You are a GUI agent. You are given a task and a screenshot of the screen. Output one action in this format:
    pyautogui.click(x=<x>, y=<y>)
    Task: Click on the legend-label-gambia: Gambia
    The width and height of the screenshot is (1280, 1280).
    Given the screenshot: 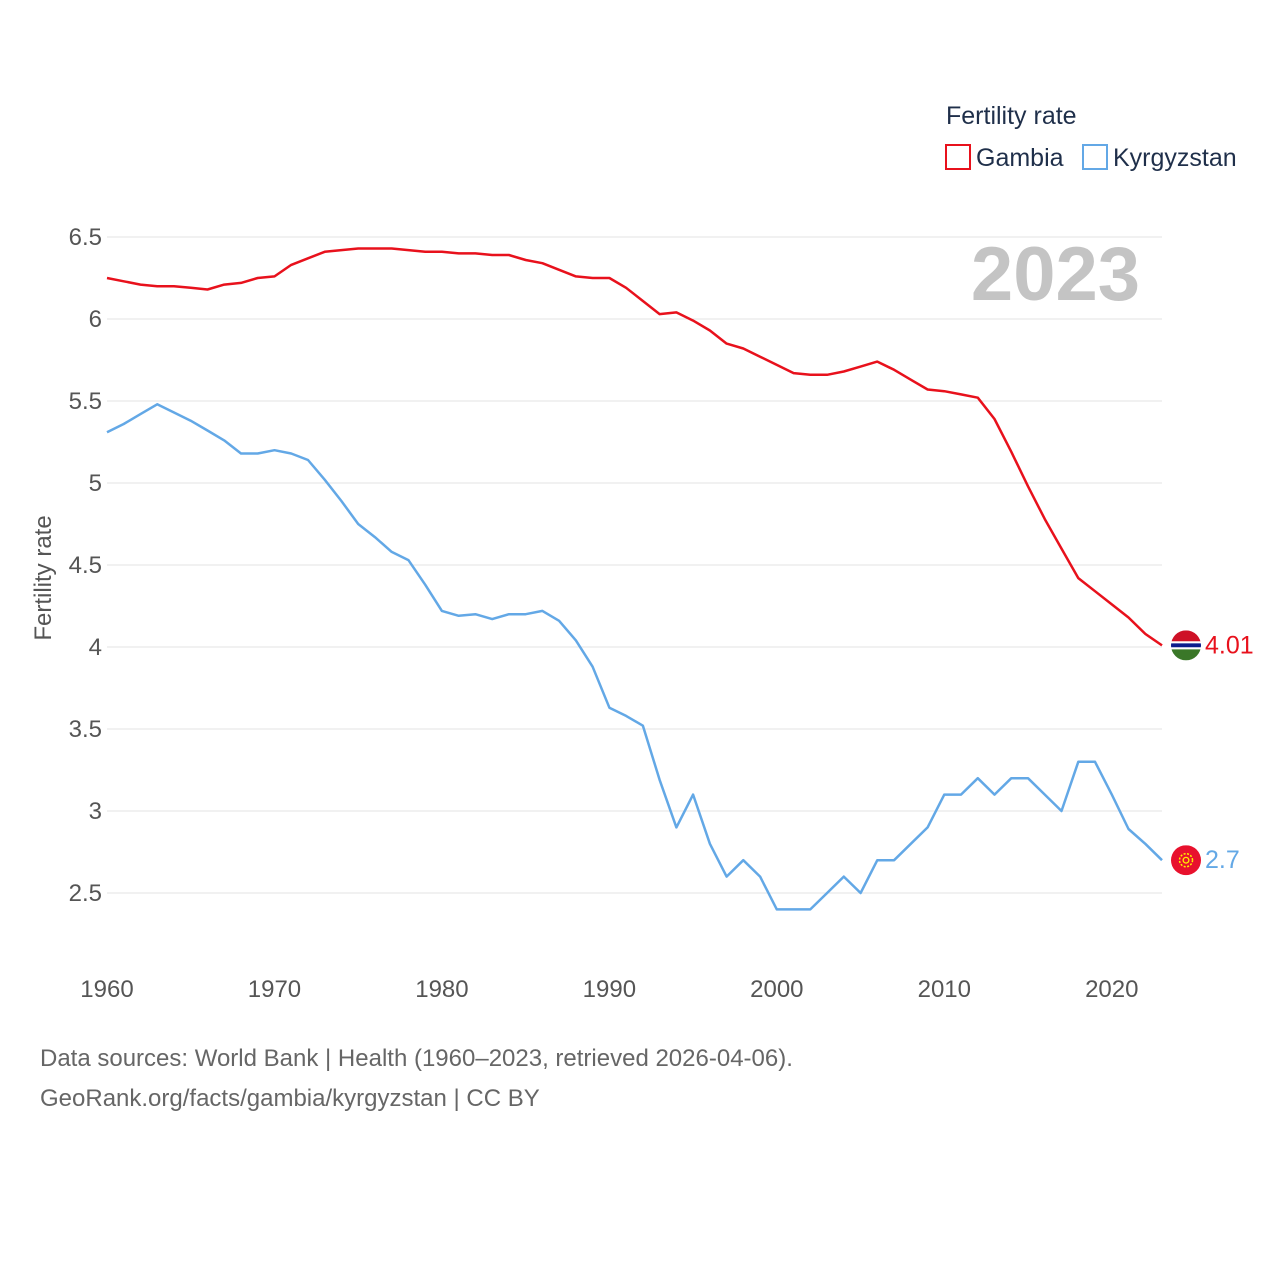 What is the action you would take?
    pyautogui.click(x=1020, y=158)
    